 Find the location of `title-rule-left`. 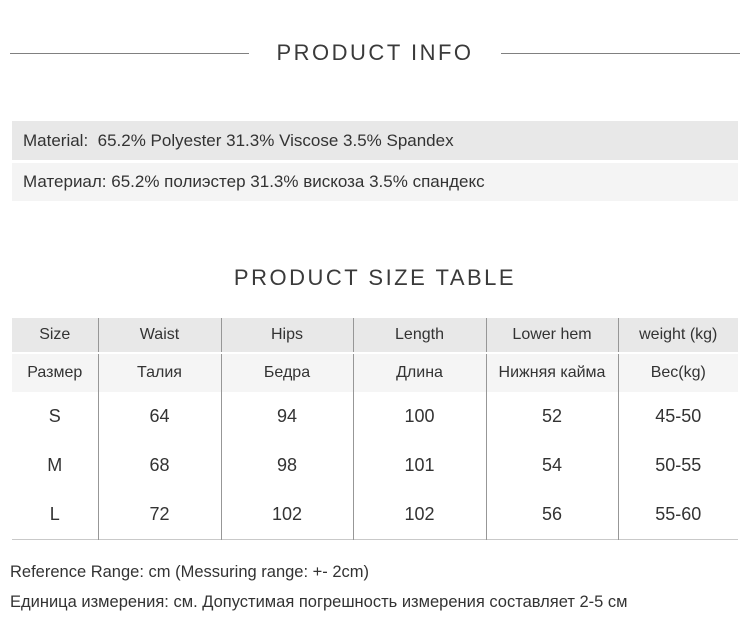

title-rule-left is located at coordinates (130, 53).